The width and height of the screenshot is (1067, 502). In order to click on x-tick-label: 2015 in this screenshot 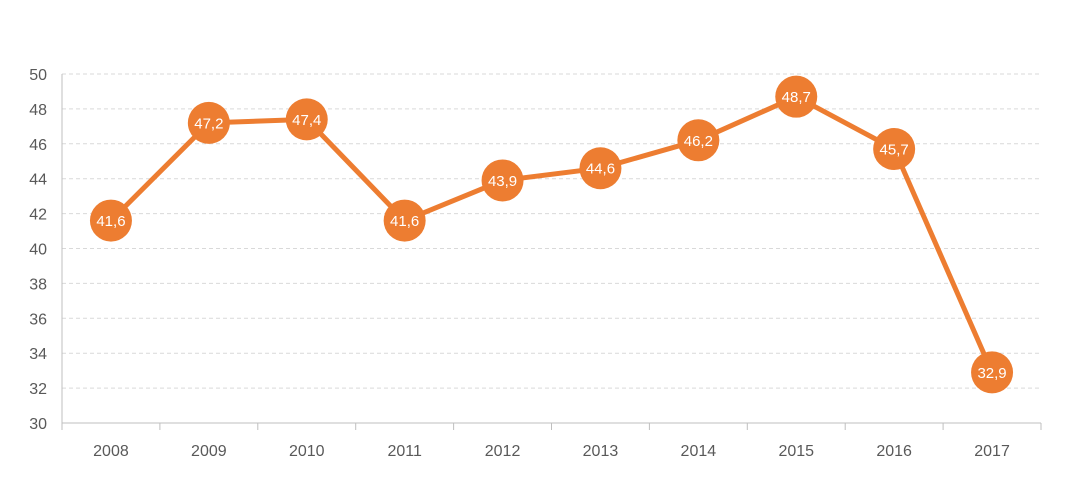, I will do `click(796, 451)`.